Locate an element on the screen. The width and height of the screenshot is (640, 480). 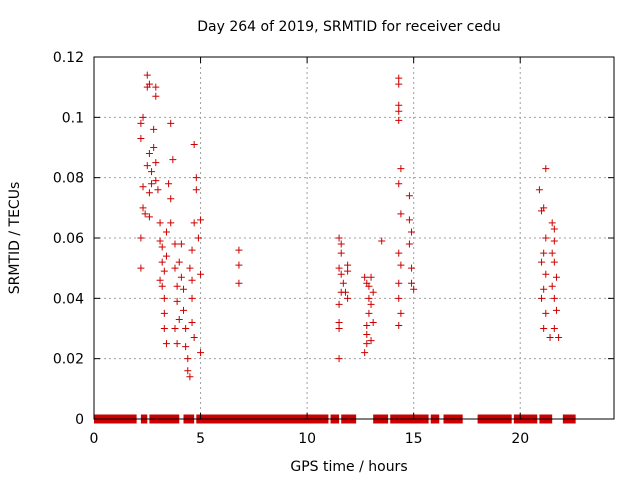
y-tick-label: 0.1 is located at coordinates (73, 118).